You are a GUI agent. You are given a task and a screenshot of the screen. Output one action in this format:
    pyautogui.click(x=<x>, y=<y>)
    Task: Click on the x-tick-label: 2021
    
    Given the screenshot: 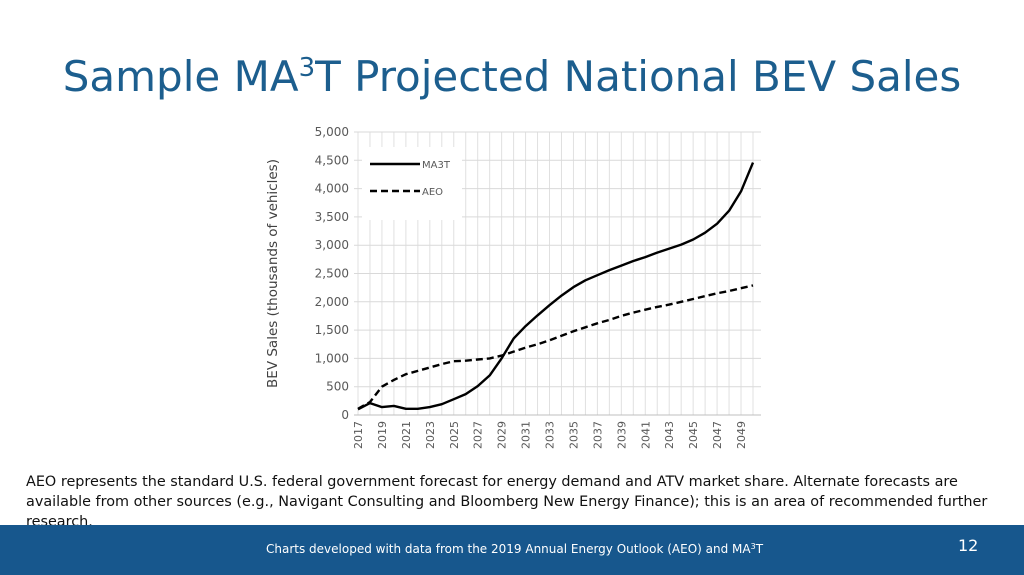 What is the action you would take?
    pyautogui.click(x=406, y=435)
    